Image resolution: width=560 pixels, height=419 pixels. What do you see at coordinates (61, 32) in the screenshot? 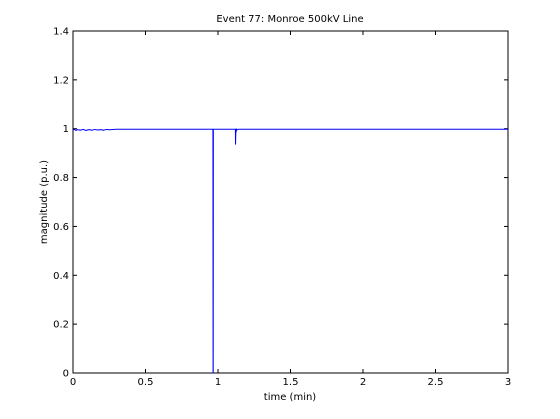
I see `y-tick-label: 1.4` at bounding box center [61, 32].